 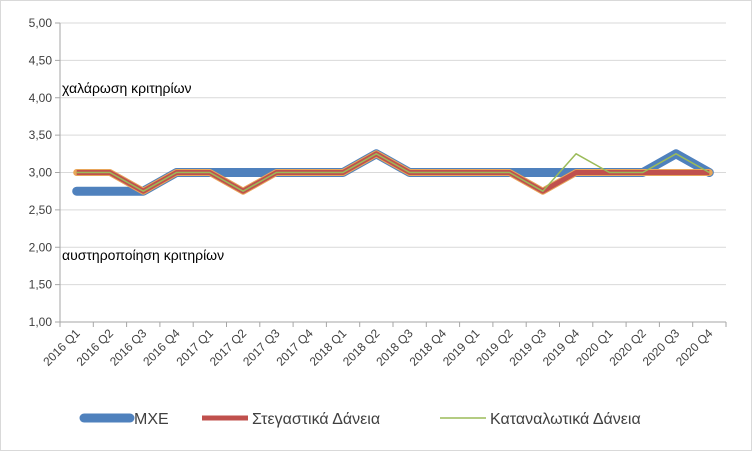 I want to click on y-axis: 1,00 1,50 2,00 2,50 3,00 3,50 4,00 4,50 5,00, so click(x=45, y=172).